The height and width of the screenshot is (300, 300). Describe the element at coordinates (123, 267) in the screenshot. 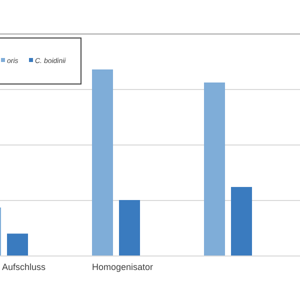

I see `x-tick-label: Homogenisator` at that location.